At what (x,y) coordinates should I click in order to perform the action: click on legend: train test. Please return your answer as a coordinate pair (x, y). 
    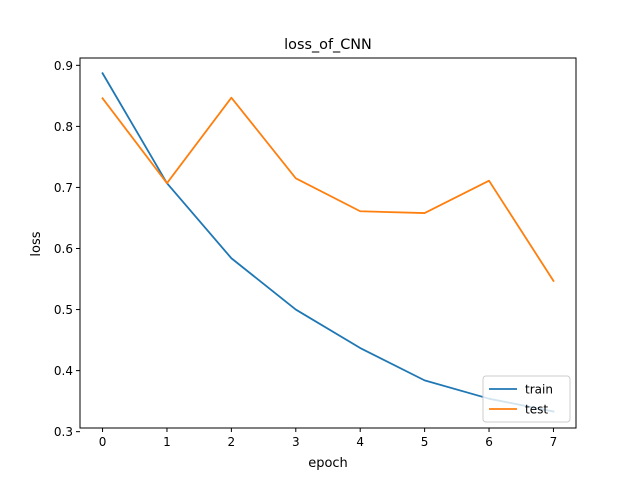
    Looking at the image, I should click on (526, 399).